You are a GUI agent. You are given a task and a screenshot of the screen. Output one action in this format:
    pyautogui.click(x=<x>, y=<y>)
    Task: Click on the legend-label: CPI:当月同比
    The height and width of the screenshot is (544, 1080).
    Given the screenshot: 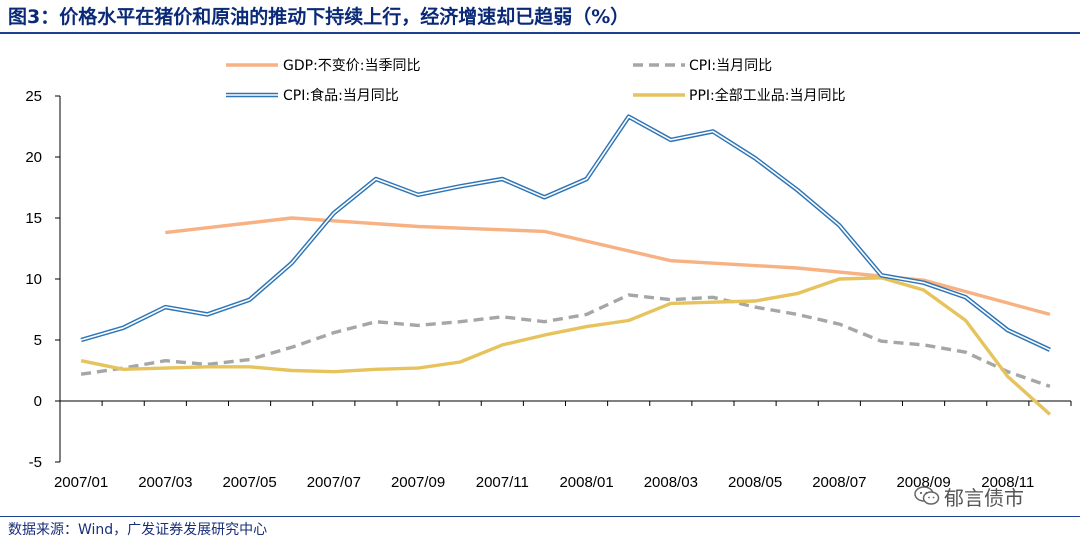 What is the action you would take?
    pyautogui.click(x=730, y=66)
    